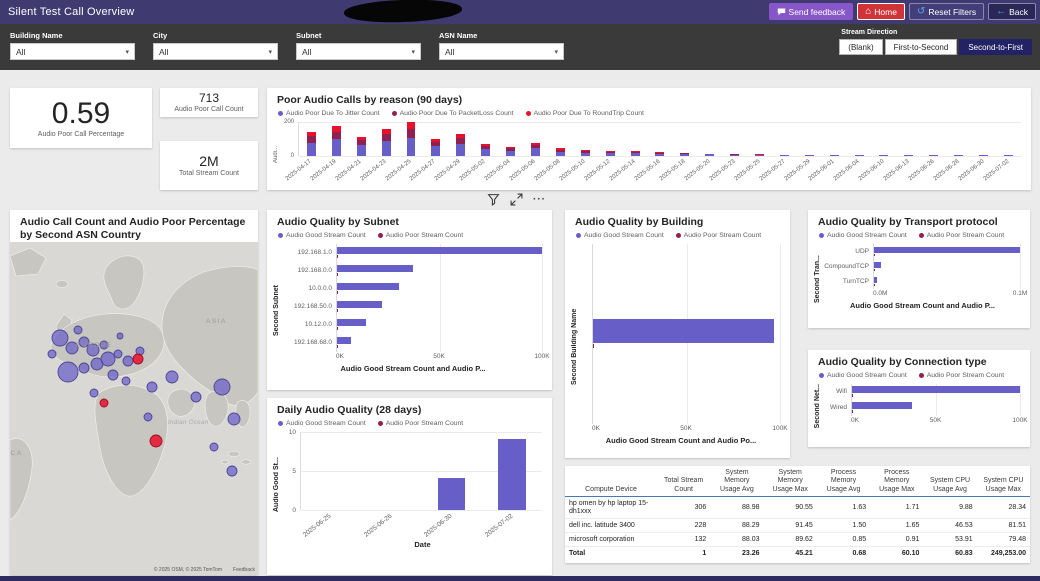  What do you see at coordinates (995, 47) in the screenshot?
I see `stream-direction-option: Second-to-First` at bounding box center [995, 47].